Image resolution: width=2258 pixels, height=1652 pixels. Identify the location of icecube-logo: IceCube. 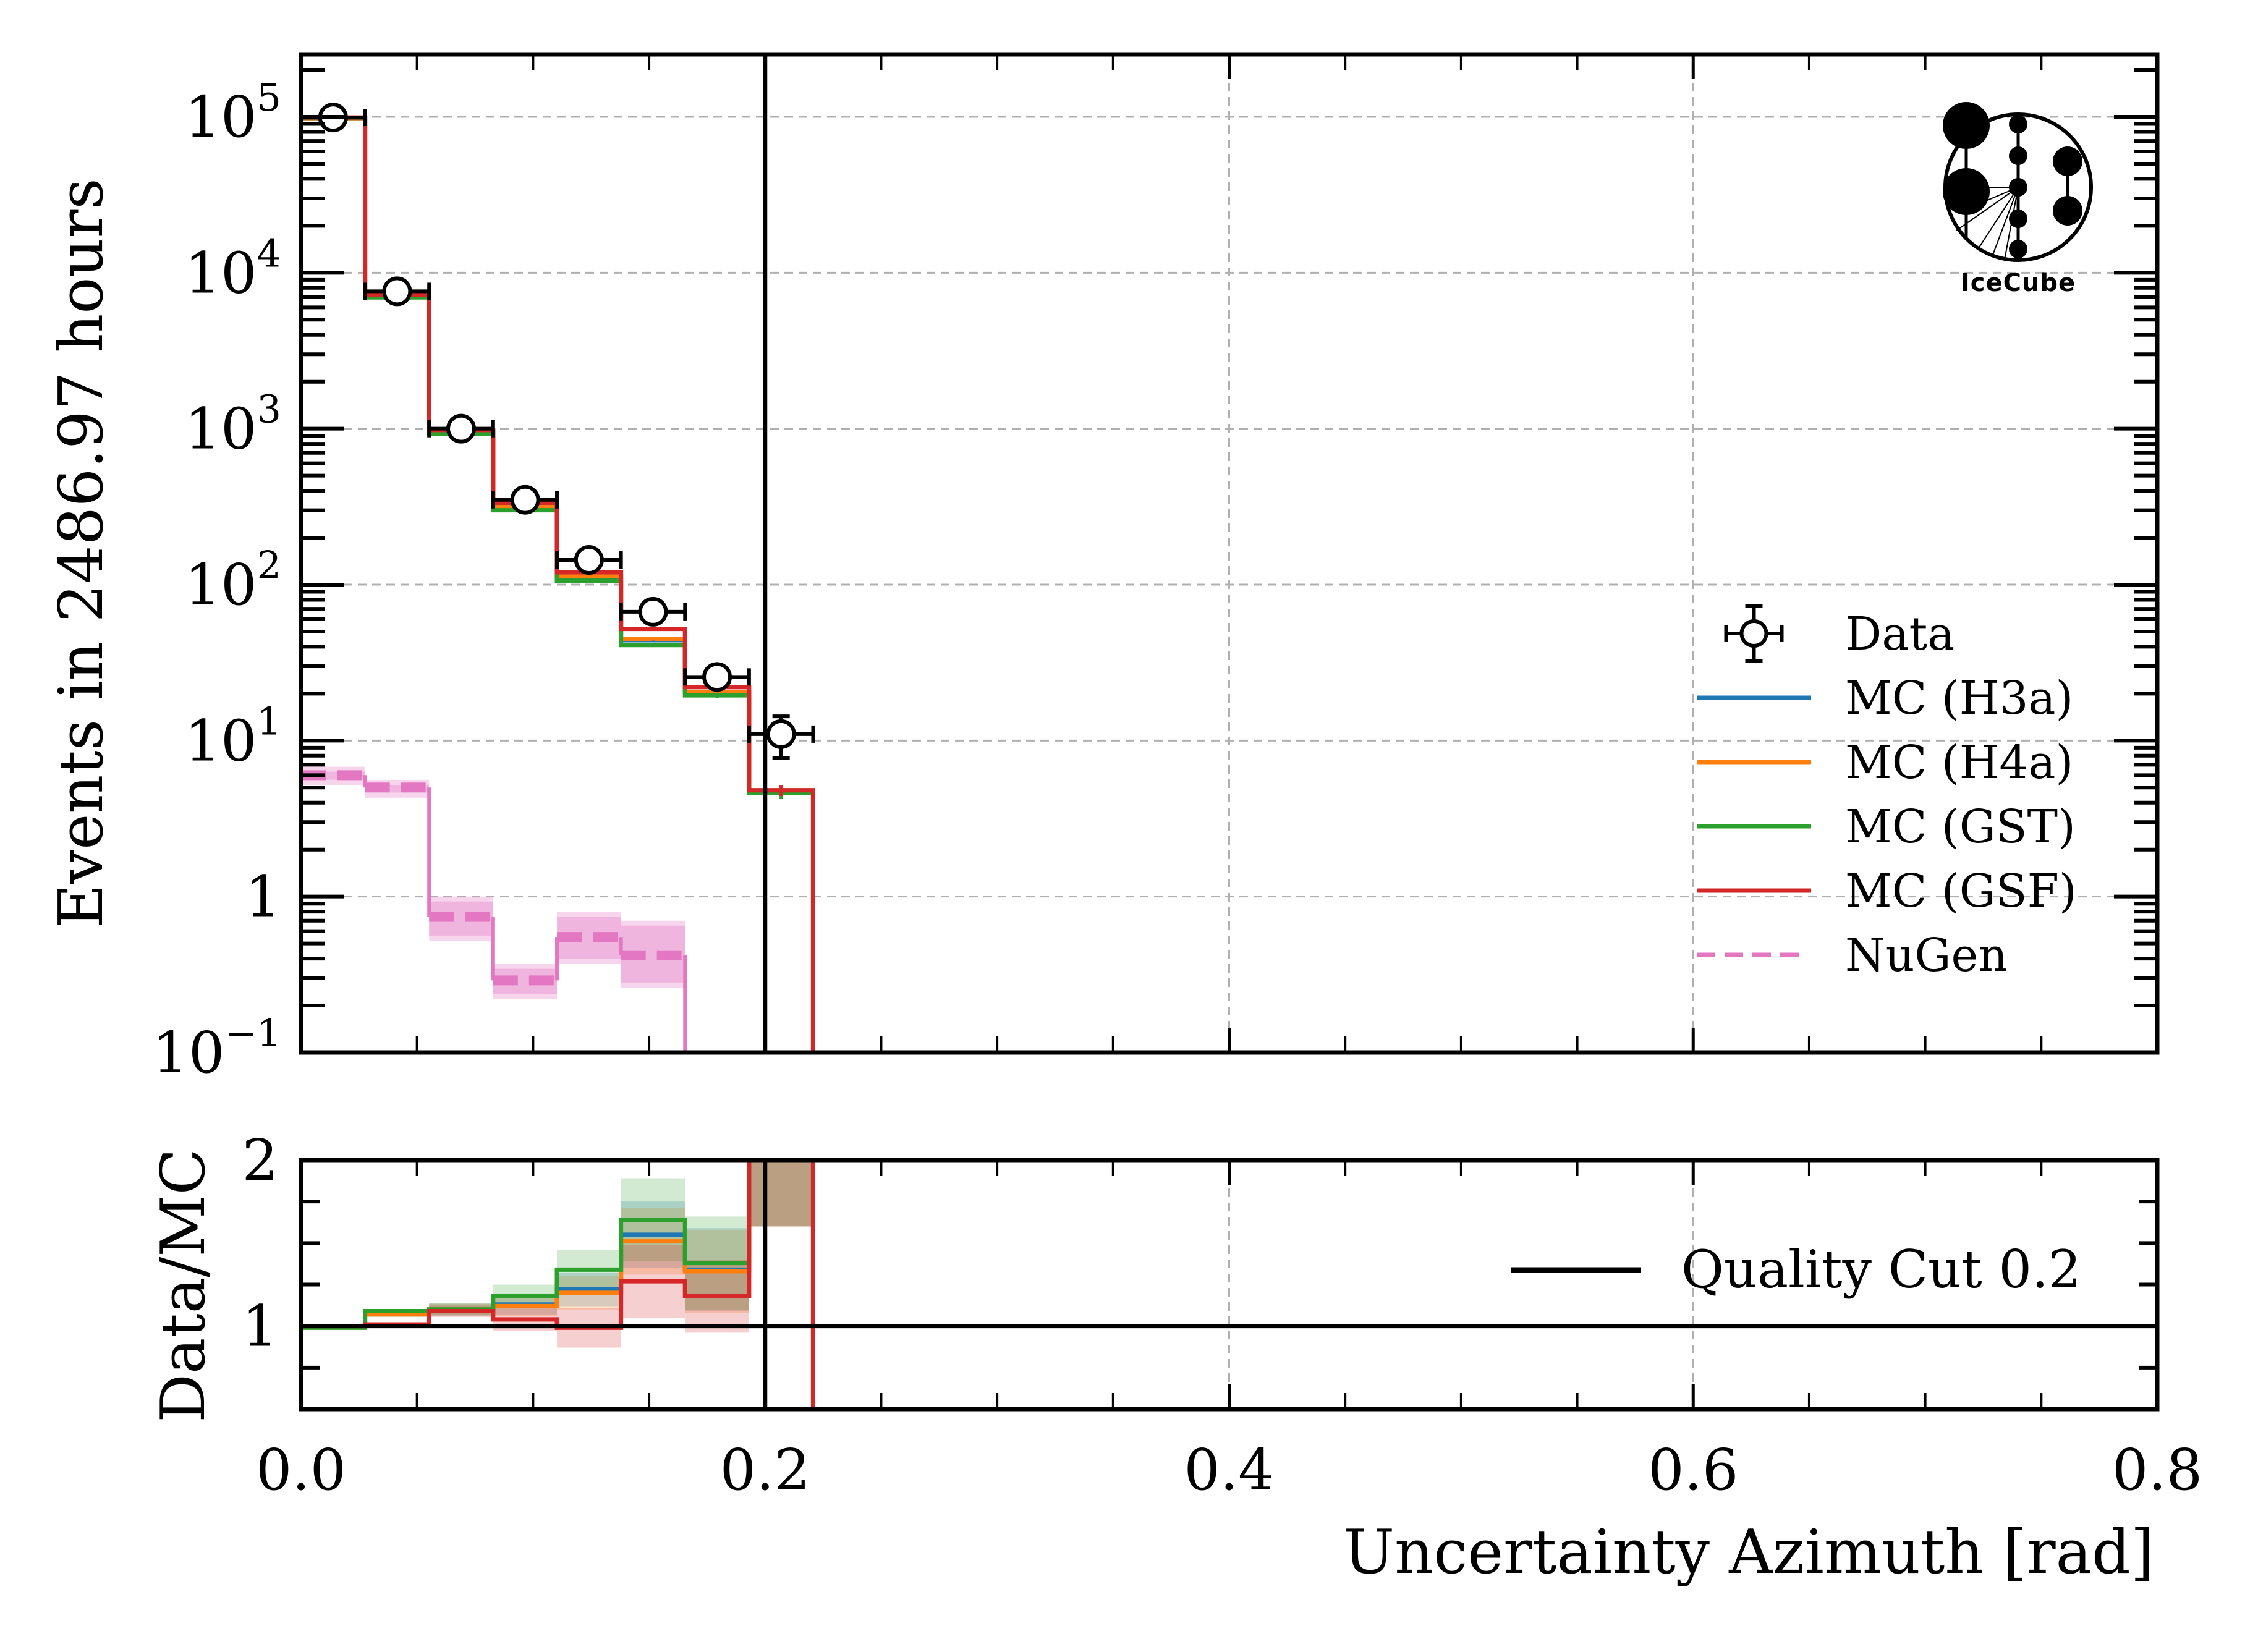
(2018, 199).